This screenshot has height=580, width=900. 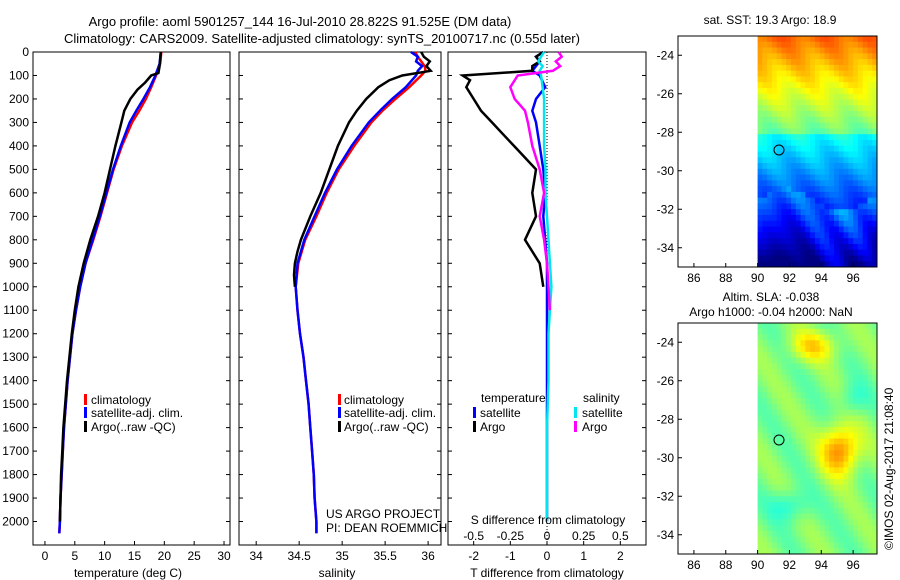 What do you see at coordinates (428, 556) in the screenshot?
I see `x-tick-label: 36` at bounding box center [428, 556].